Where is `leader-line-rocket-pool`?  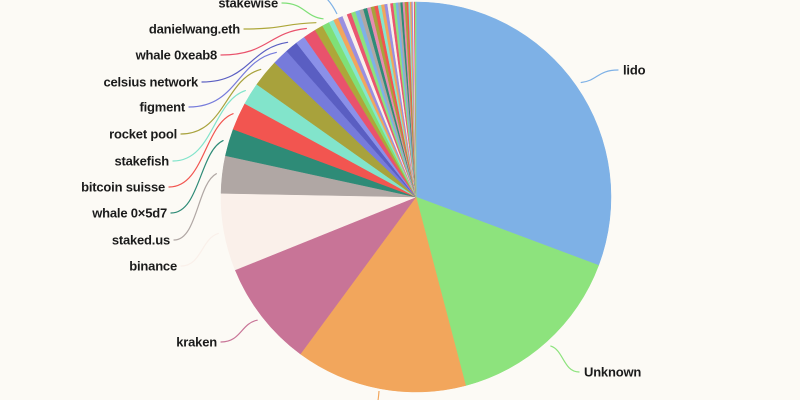 leader-line-rocket-pool is located at coordinates (221, 101).